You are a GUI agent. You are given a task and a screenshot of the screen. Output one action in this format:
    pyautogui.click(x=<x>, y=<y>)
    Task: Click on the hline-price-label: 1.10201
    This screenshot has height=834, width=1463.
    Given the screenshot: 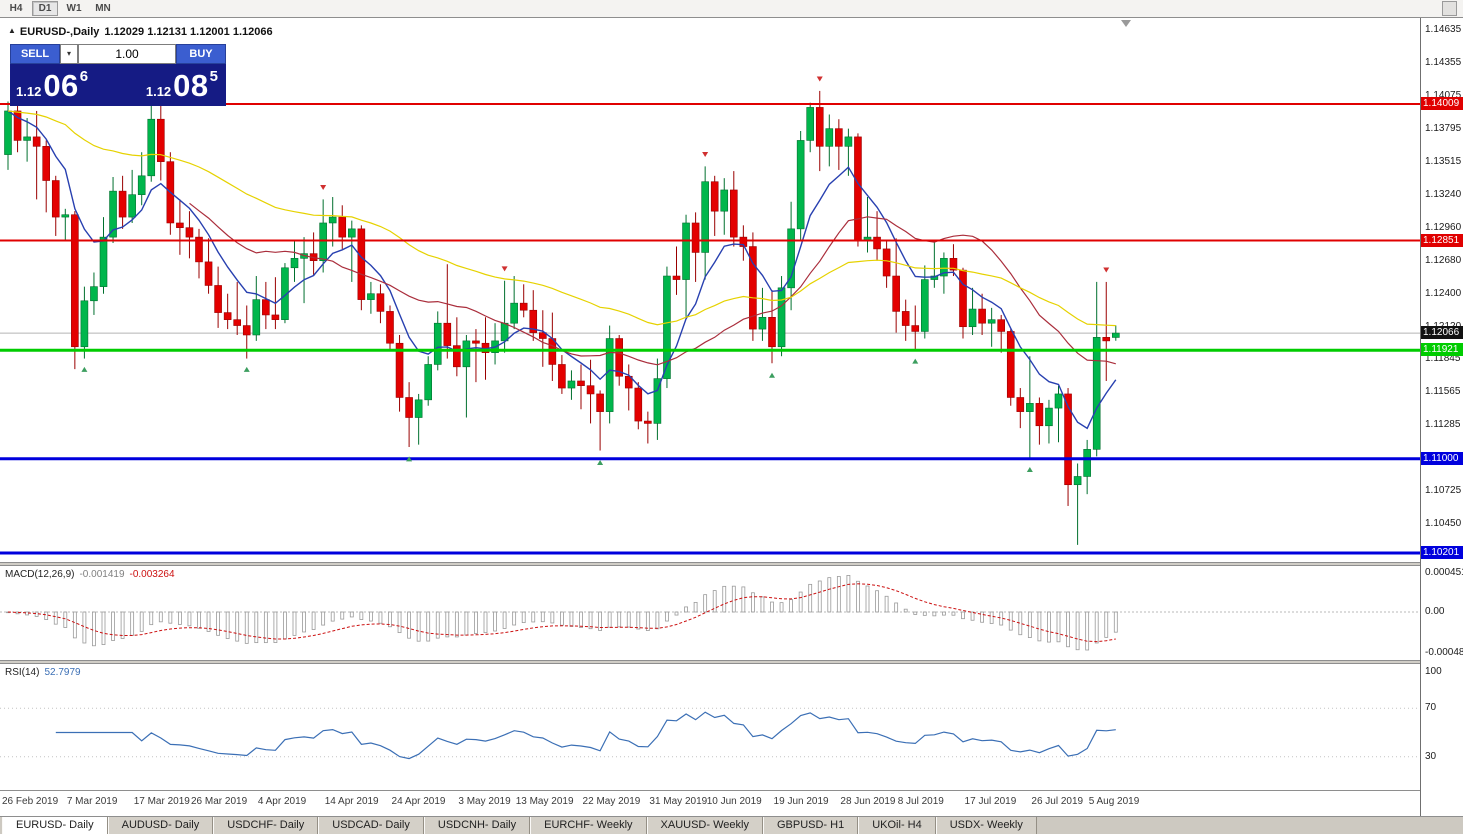 What is the action you would take?
    pyautogui.click(x=1442, y=552)
    